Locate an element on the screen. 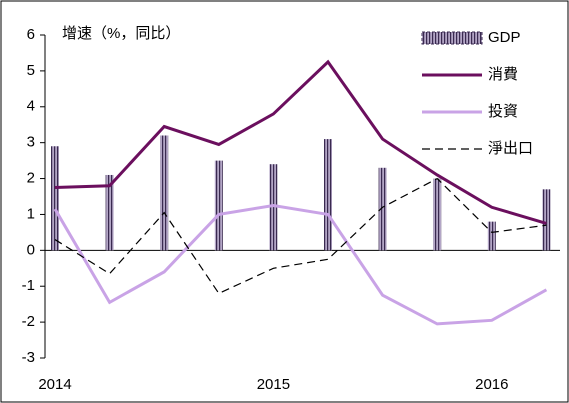 The image size is (569, 403). y-tick-label: 5 is located at coordinates (31, 70).